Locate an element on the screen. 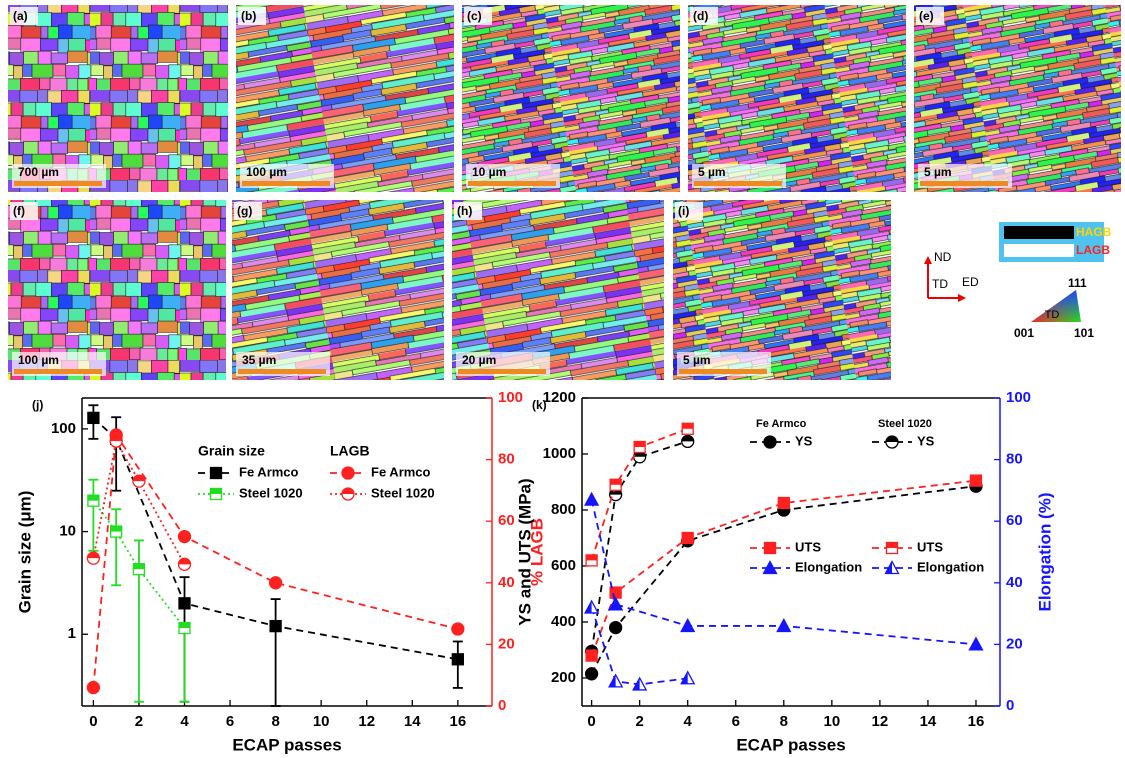  ipf-triangle-overlay is located at coordinates (1056, 306).